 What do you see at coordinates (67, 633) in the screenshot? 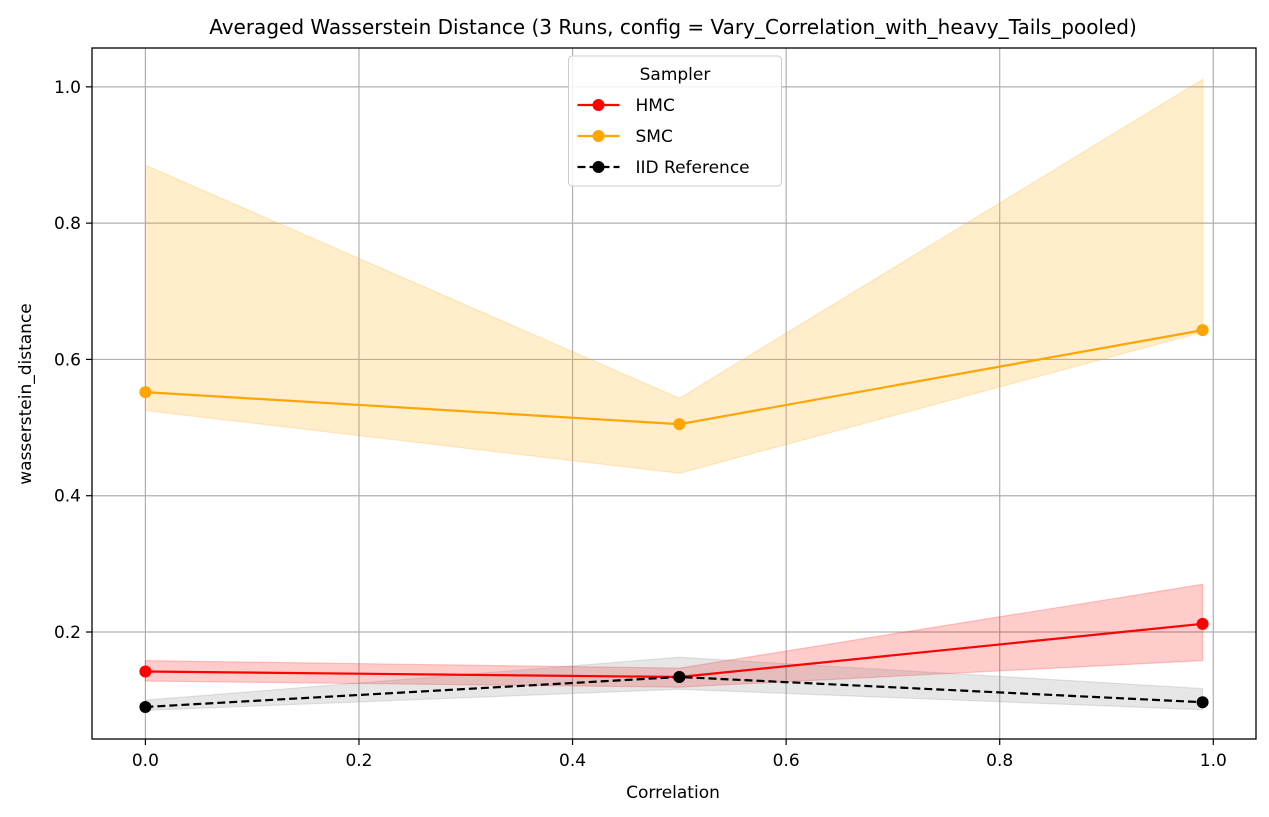
I see `y-tick-label: 0.2` at bounding box center [67, 633].